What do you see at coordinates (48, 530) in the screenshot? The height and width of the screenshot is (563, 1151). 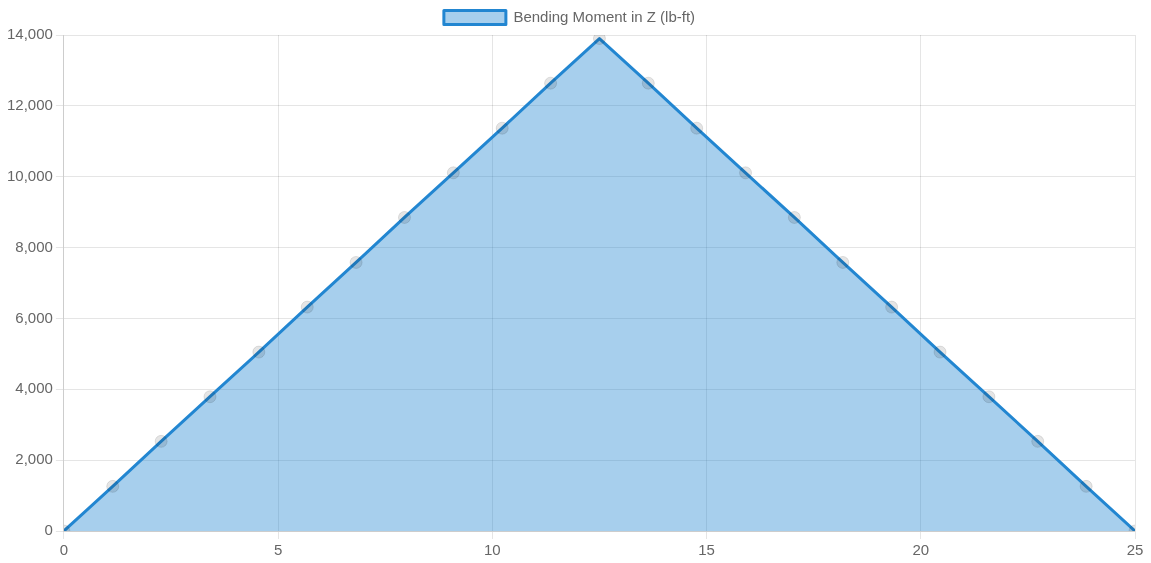 I see `y-tick-label: 0` at bounding box center [48, 530].